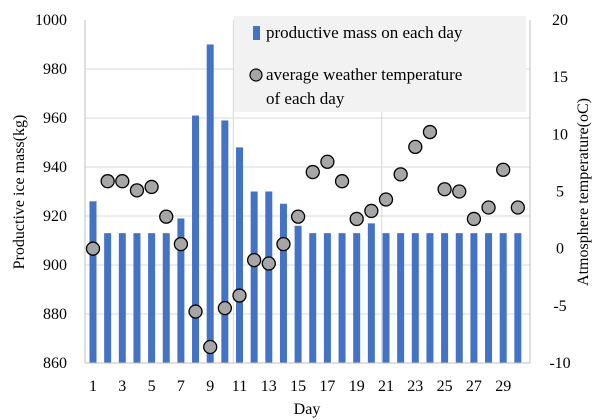 Image resolution: width=602 pixels, height=420 pixels. I want to click on y-right-tick-label: 10, so click(560, 134).